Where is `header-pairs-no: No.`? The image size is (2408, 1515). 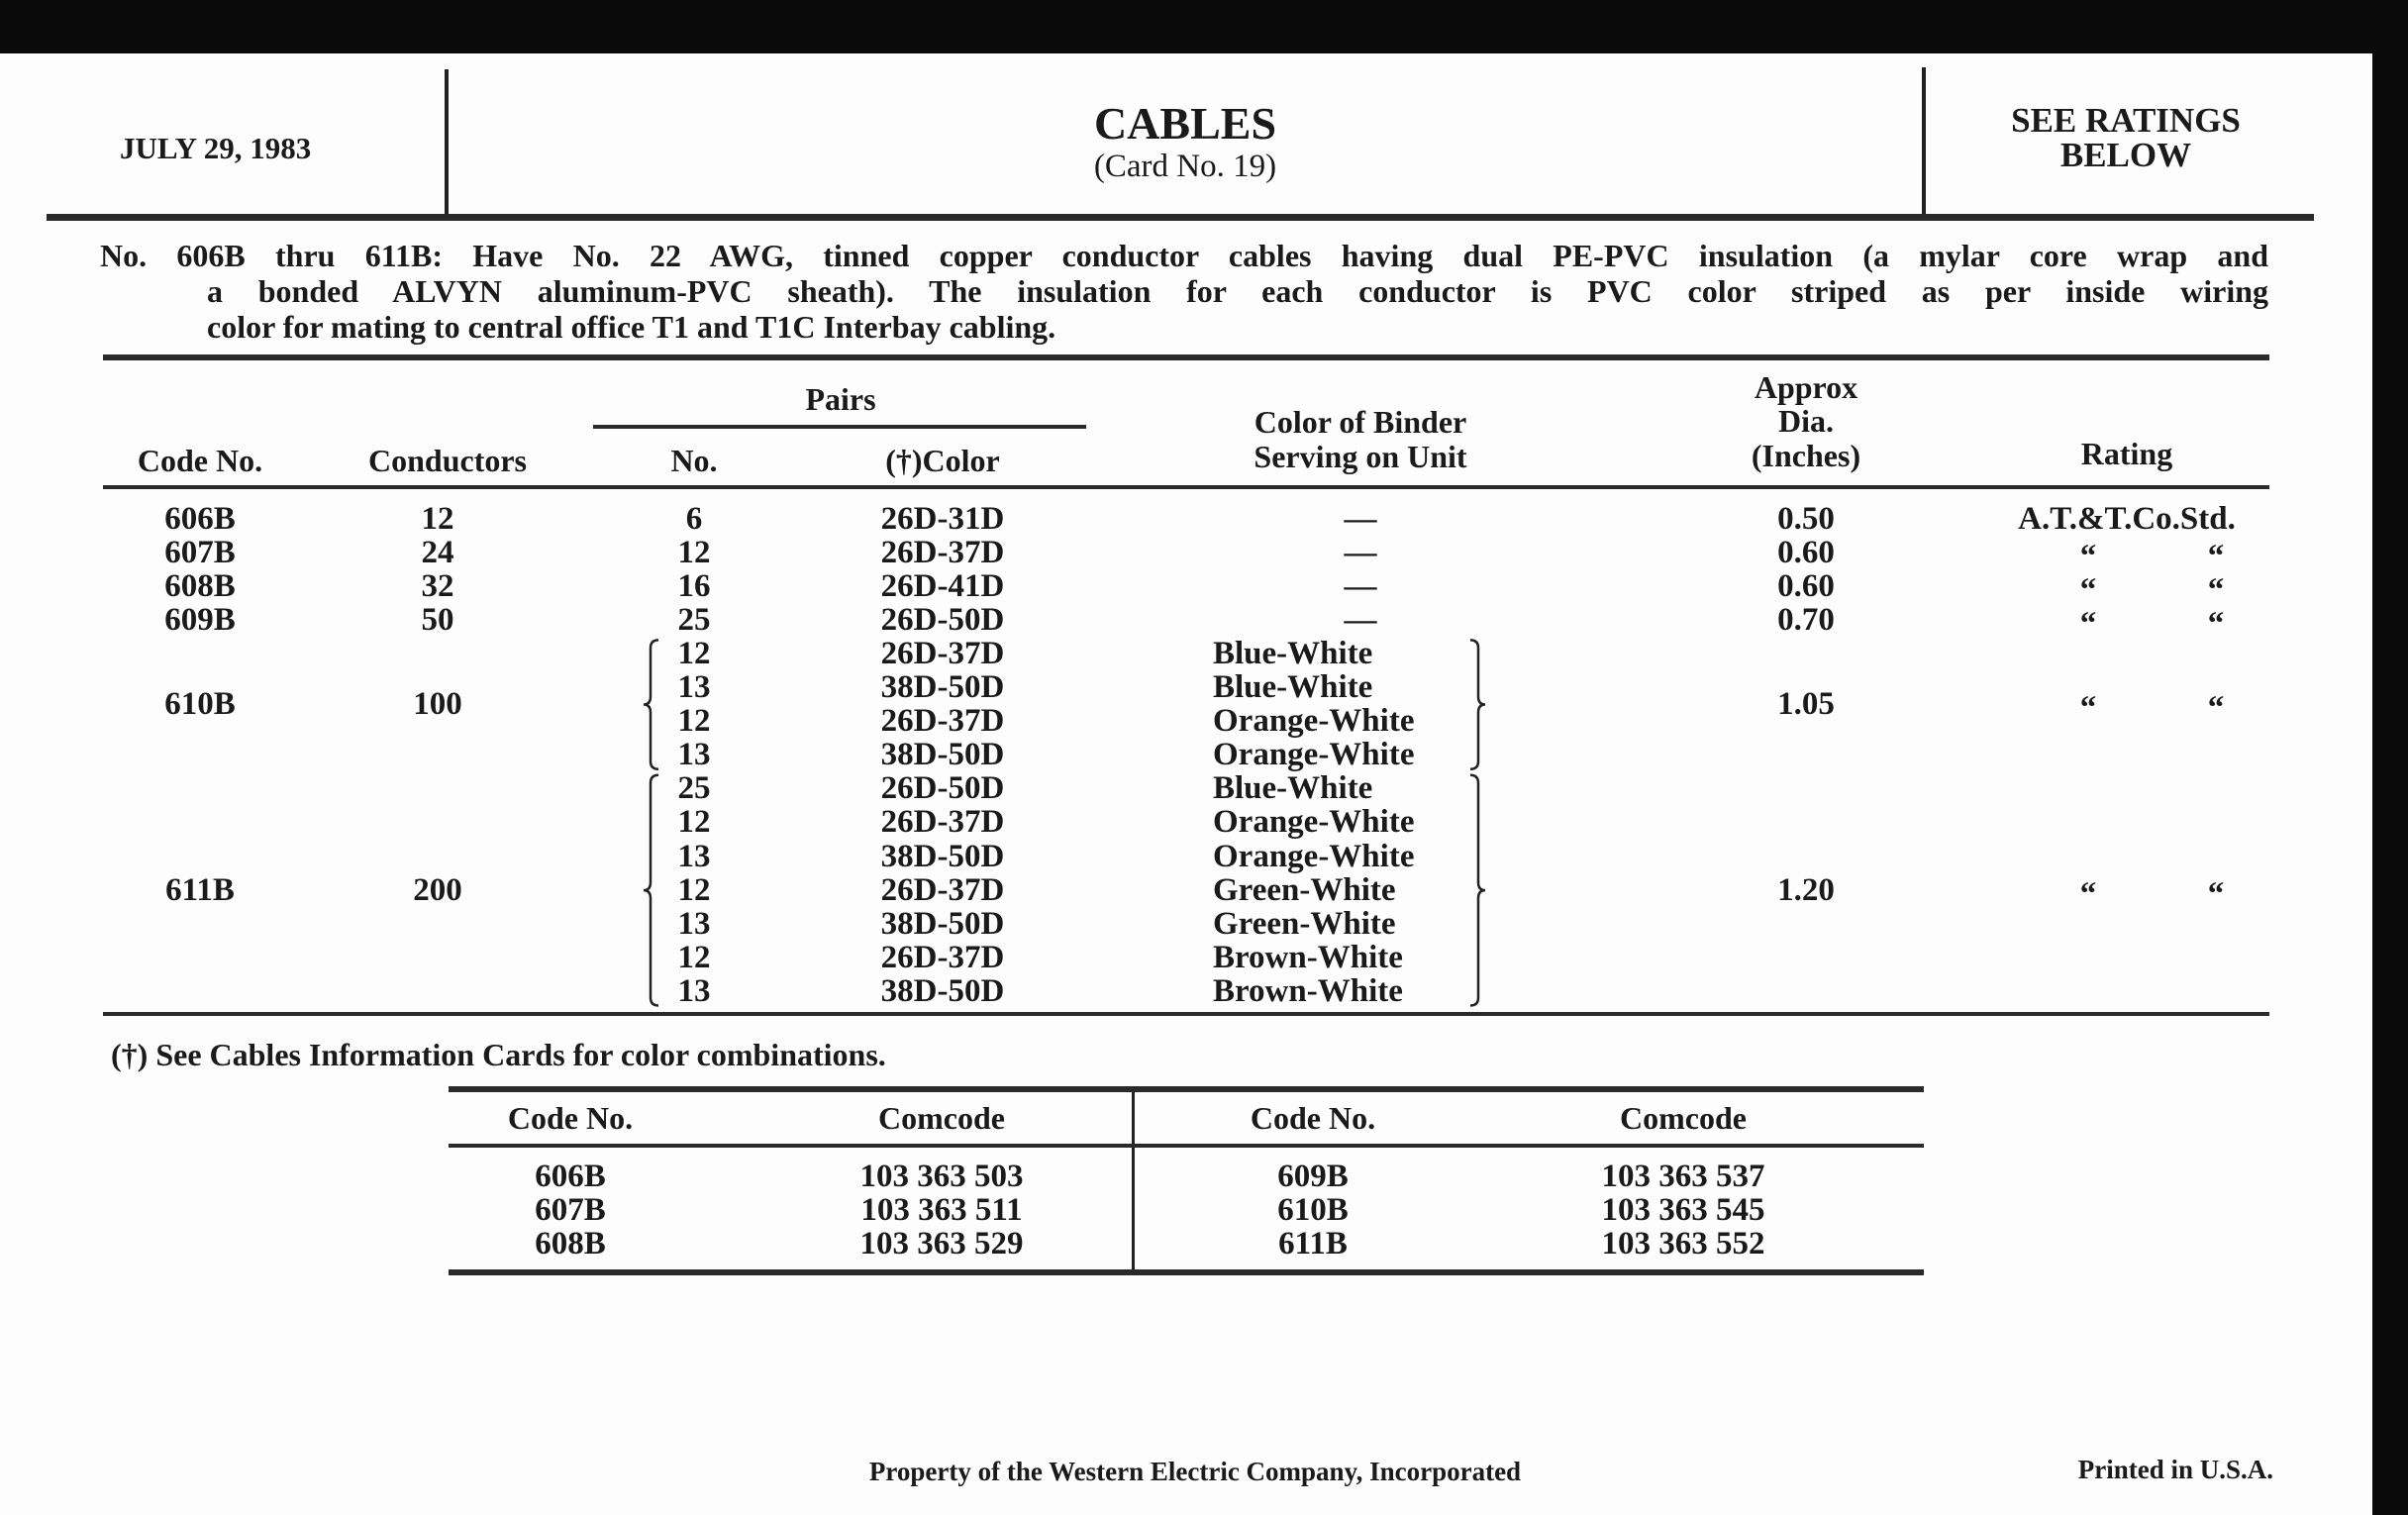
header-pairs-no: No. is located at coordinates (694, 460).